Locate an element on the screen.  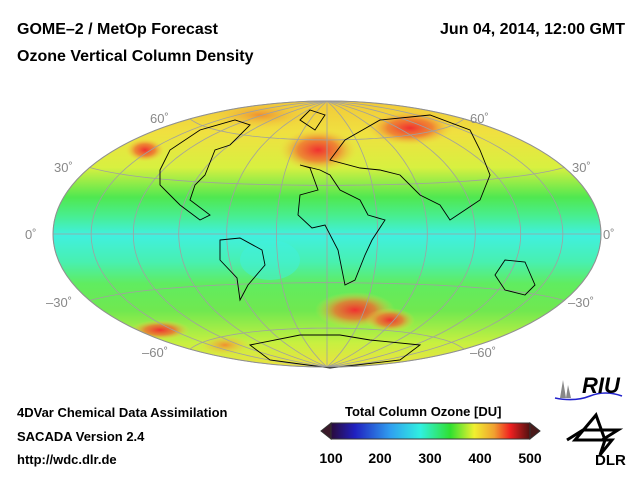
lat-label-right-m60: –60˚ is located at coordinates (483, 352).